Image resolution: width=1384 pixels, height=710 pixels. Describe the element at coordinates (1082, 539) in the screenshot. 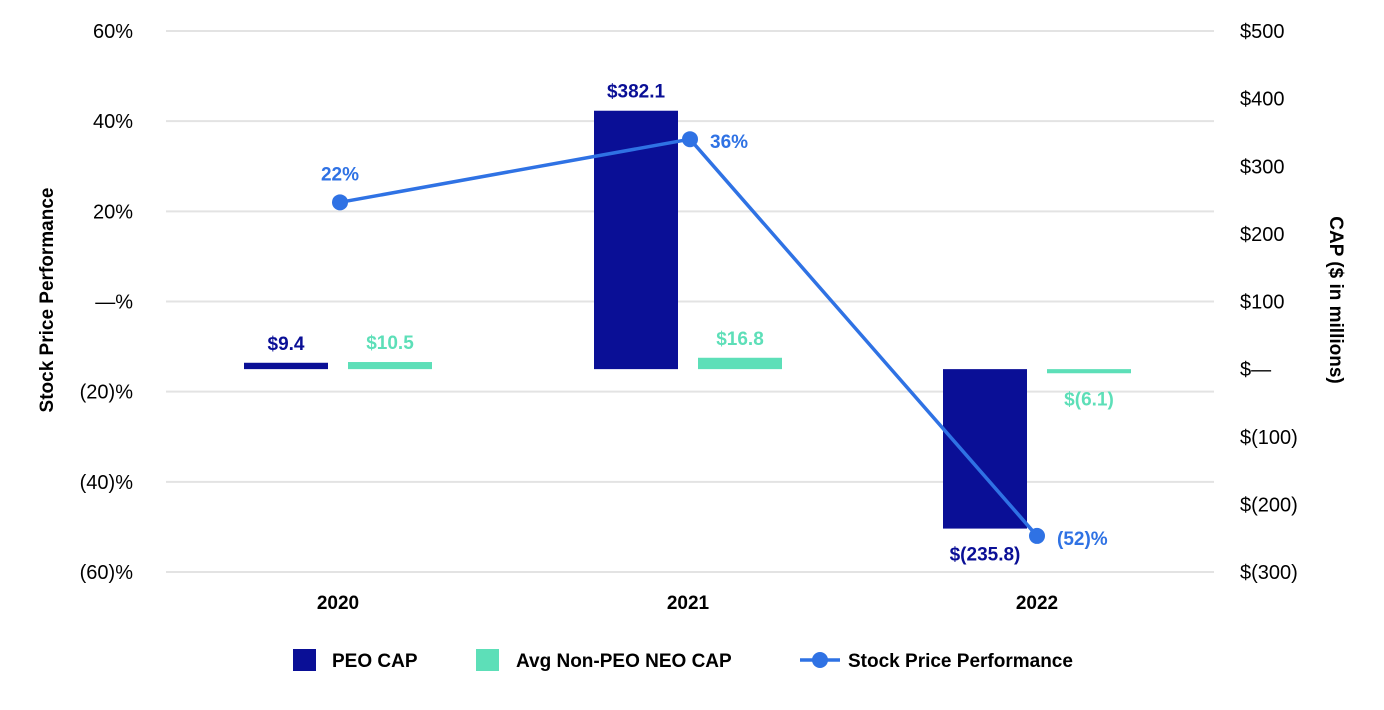

I see `stock-performance-label: (52)%` at that location.